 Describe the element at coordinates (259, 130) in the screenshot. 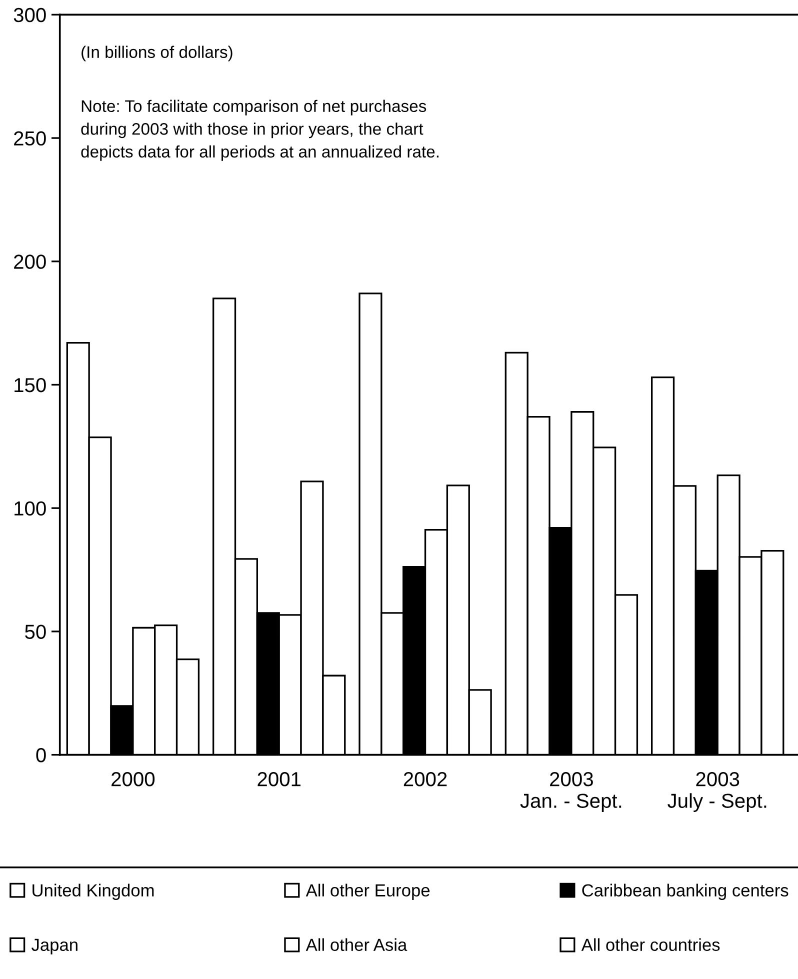

I see `annotation: Note: To facilitate comparison of net purchases during 2003 with those in prior years, the chart depicts data for all periods at an annualized rate.` at that location.